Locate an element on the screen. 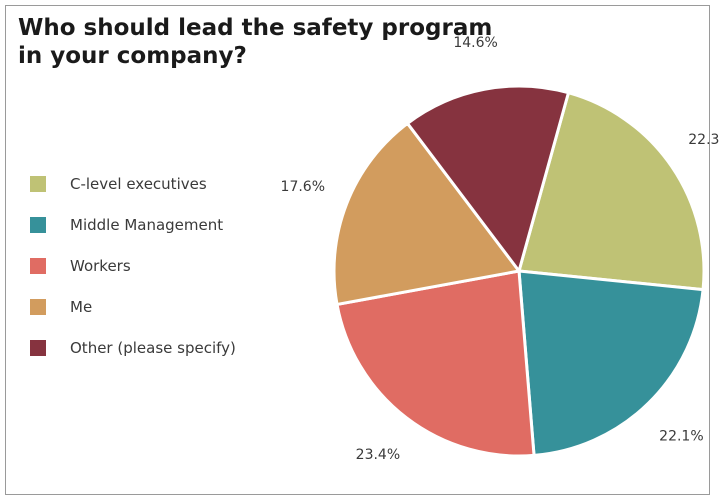 This screenshot has width=719, height=501. legend-label-middle-management: Middle Management is located at coordinates (147, 225).